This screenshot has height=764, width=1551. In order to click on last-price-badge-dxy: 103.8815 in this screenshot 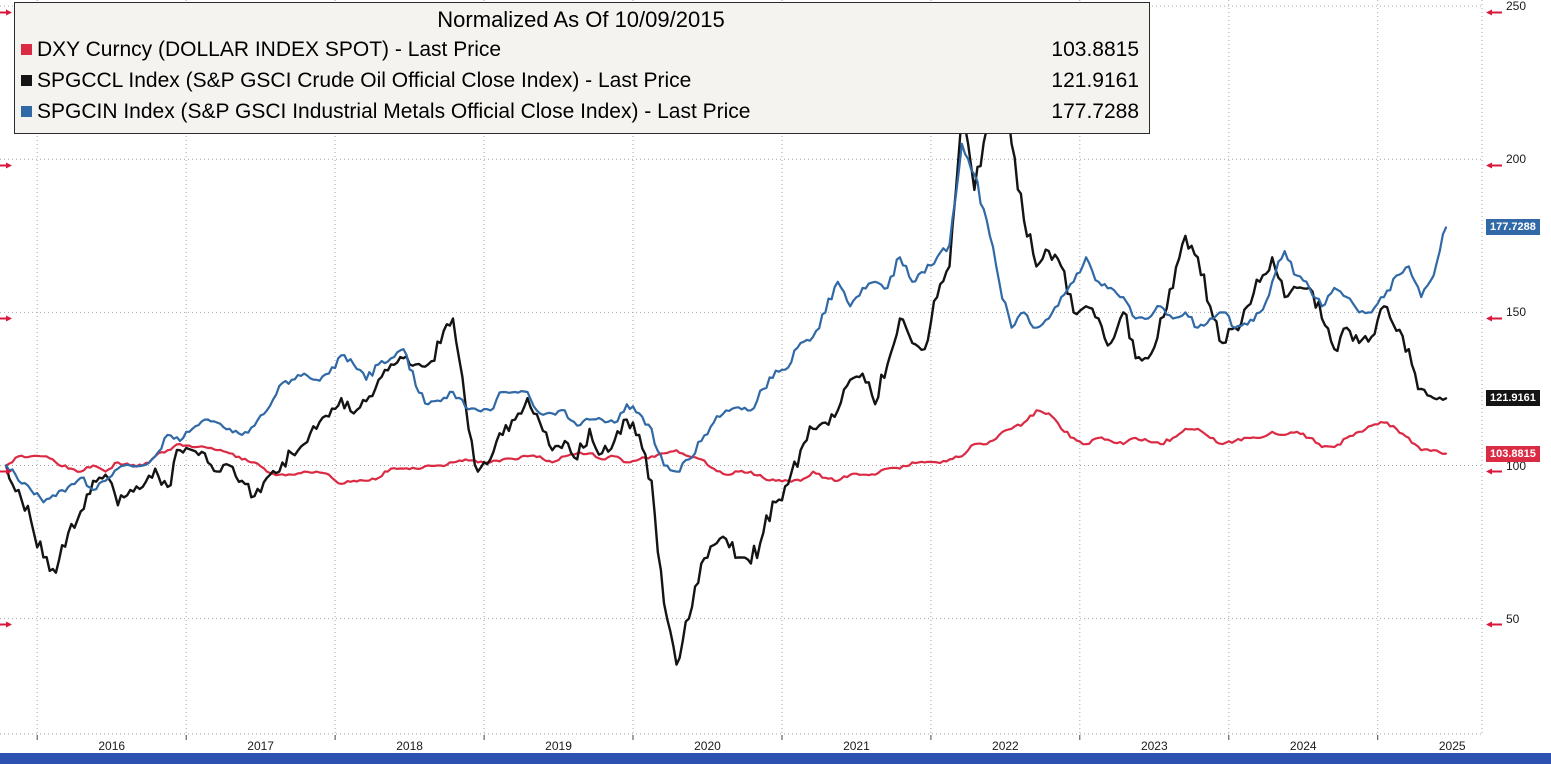, I will do `click(1513, 453)`.